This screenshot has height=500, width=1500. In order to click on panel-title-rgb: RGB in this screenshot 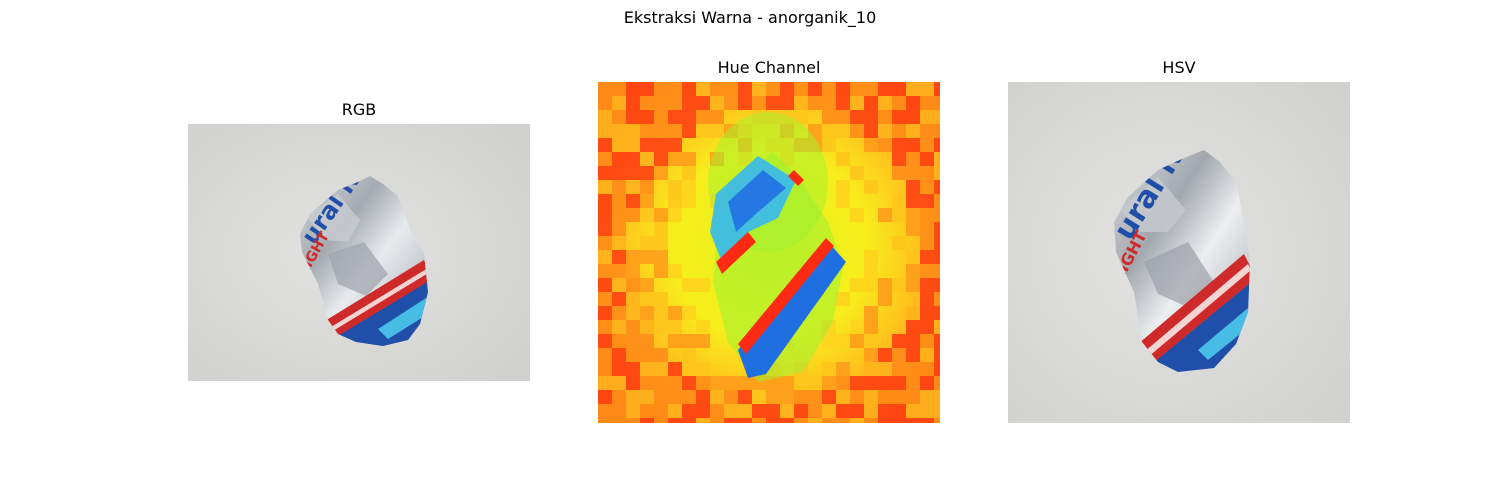, I will do `click(359, 109)`.